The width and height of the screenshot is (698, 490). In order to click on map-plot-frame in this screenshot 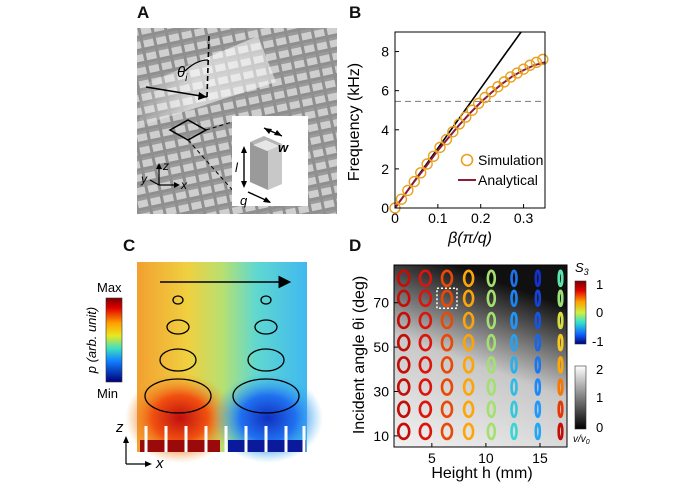, I will do `click(480, 356)`.